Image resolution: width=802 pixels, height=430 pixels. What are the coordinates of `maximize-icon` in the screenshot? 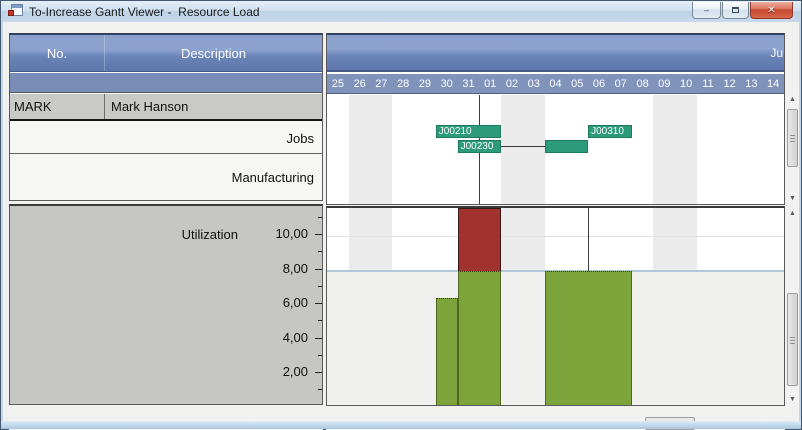 It's located at (735, 10).